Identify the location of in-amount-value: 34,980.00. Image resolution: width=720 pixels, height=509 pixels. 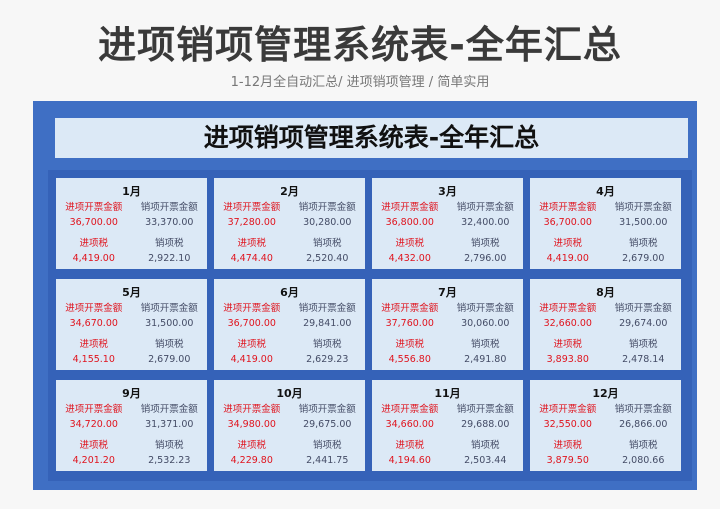
(251, 424).